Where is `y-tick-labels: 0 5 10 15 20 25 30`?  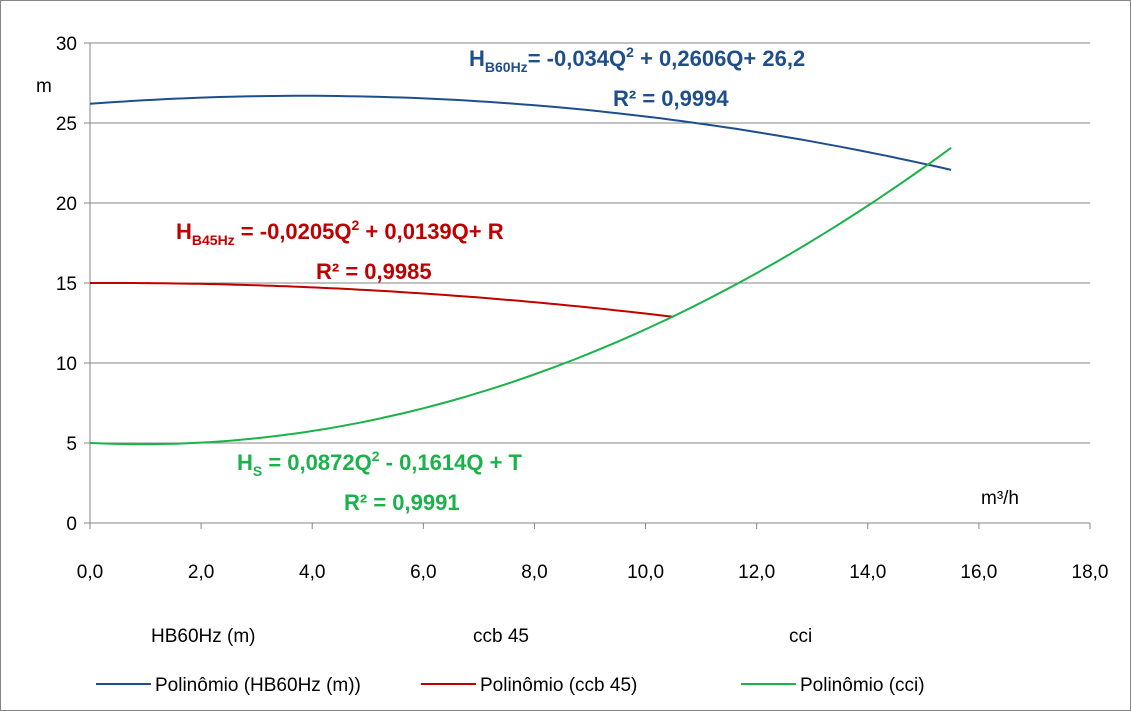
y-tick-labels: 0 5 10 15 20 25 30 is located at coordinates (66, 284).